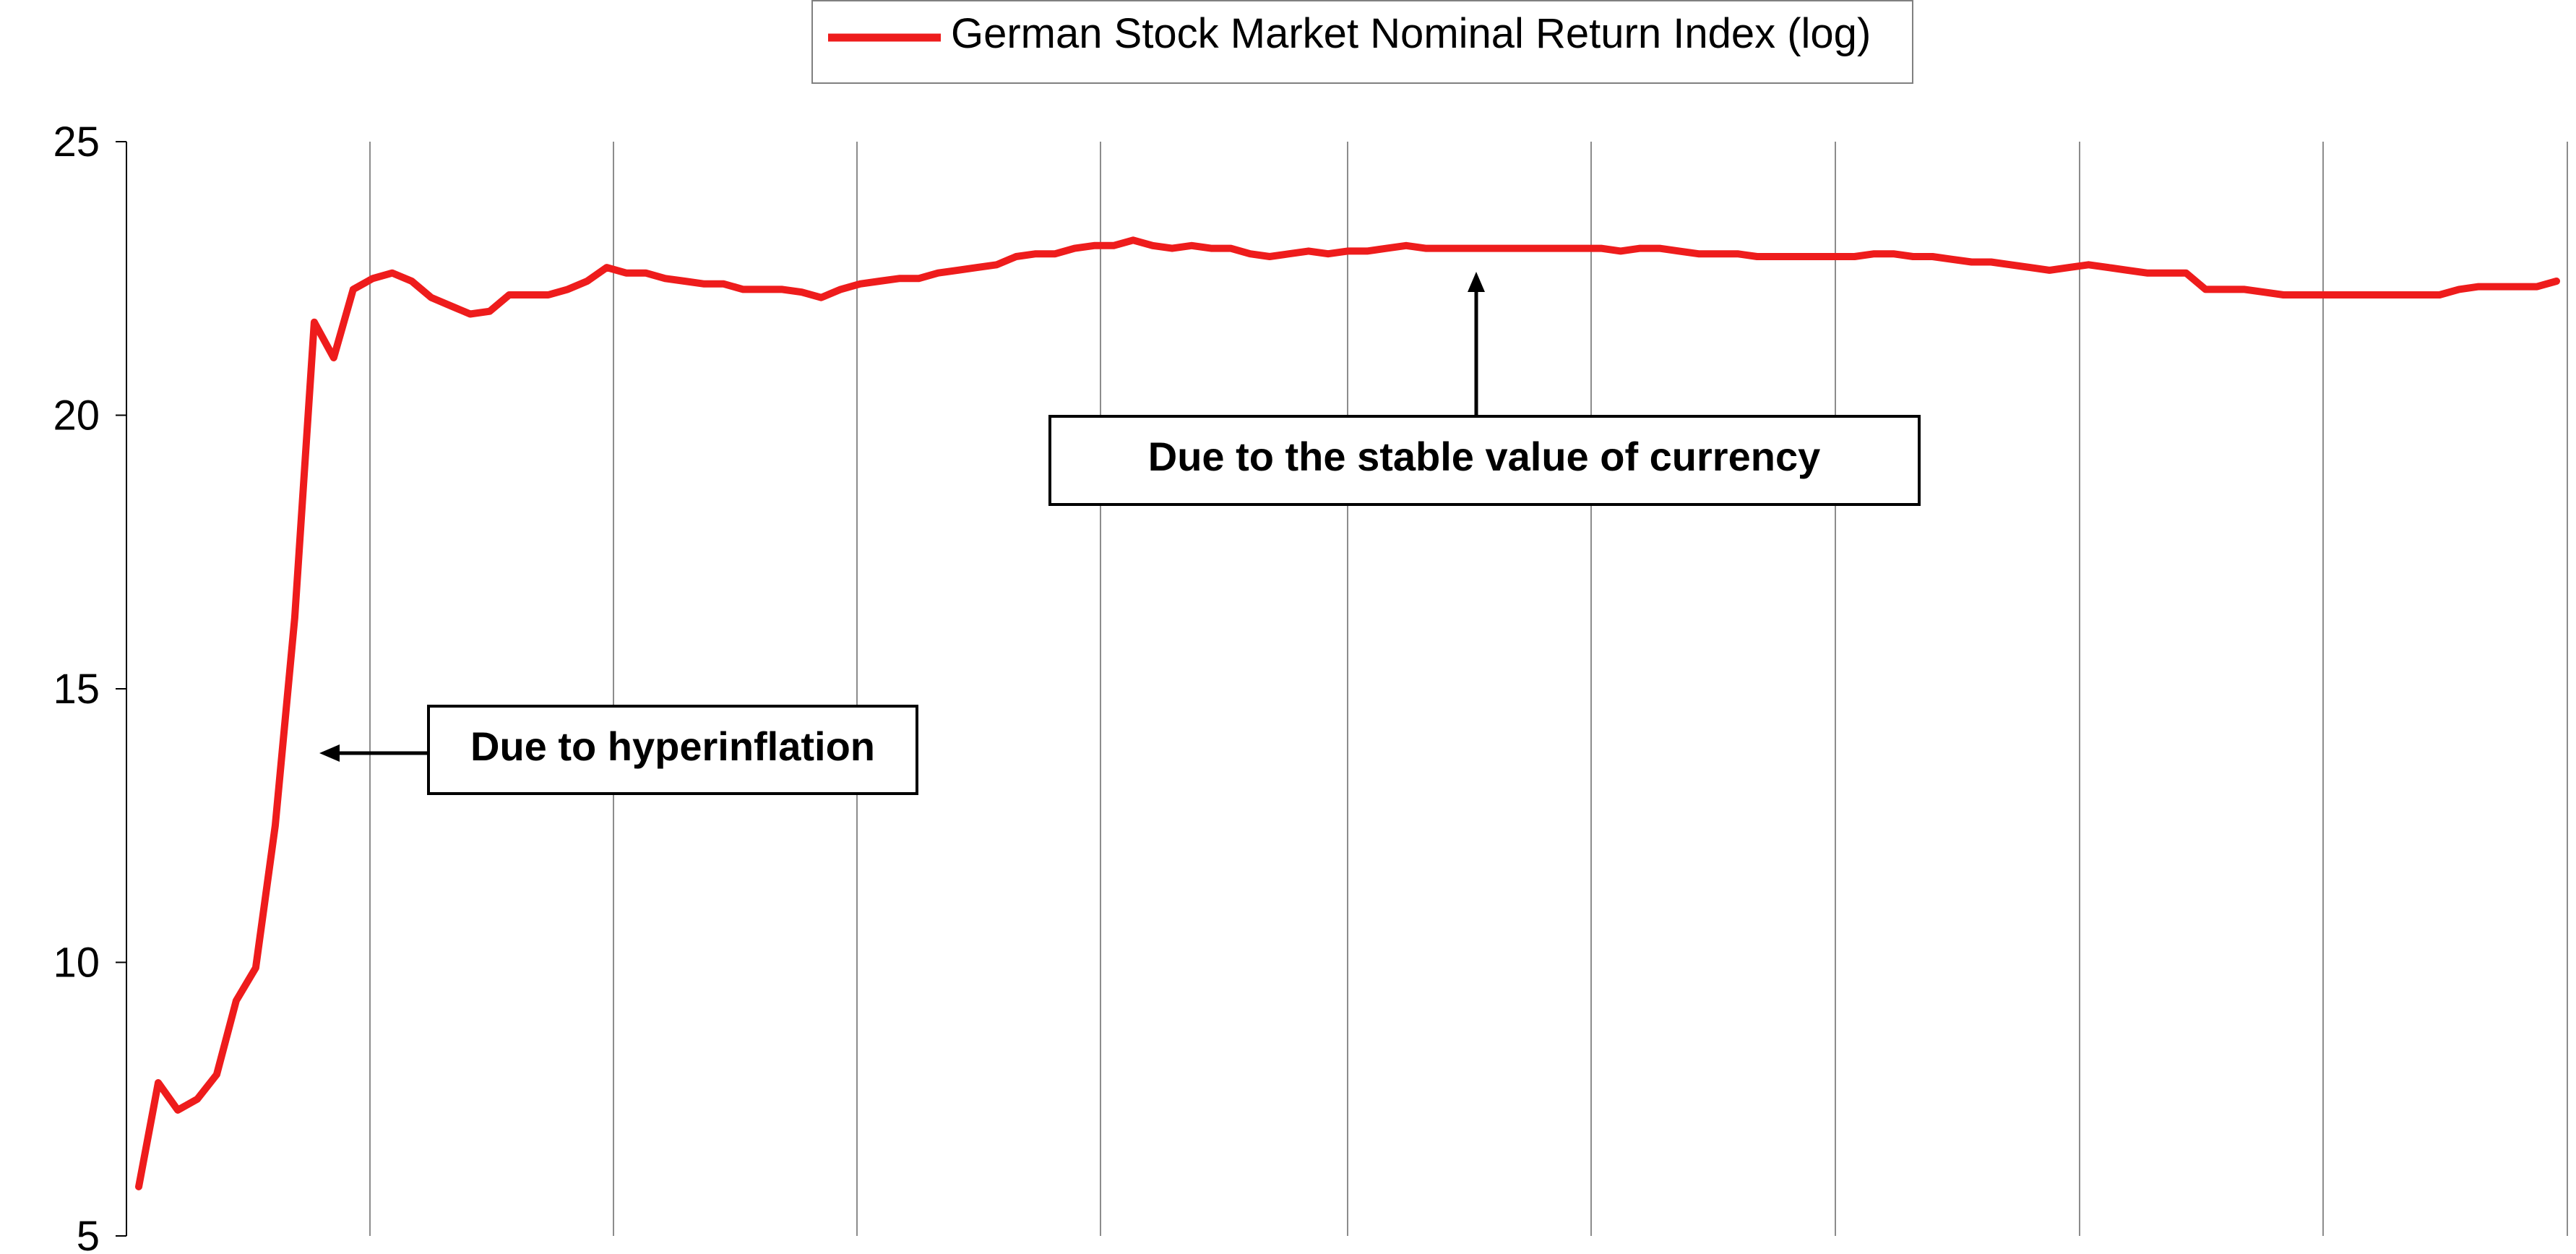 The image size is (2576, 1254). What do you see at coordinates (329, 753) in the screenshot?
I see `arrow-left-icon` at bounding box center [329, 753].